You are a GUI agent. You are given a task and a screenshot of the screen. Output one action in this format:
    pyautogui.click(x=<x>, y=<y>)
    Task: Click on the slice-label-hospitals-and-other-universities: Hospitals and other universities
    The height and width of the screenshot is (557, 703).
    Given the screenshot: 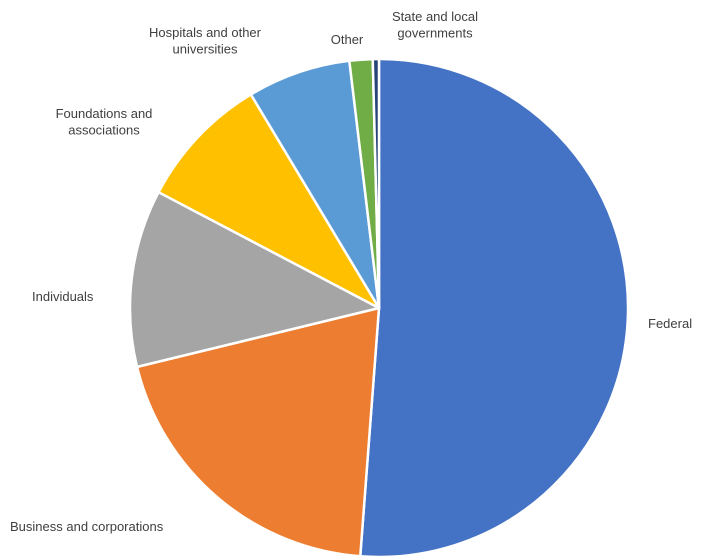 What is the action you would take?
    pyautogui.click(x=205, y=40)
    